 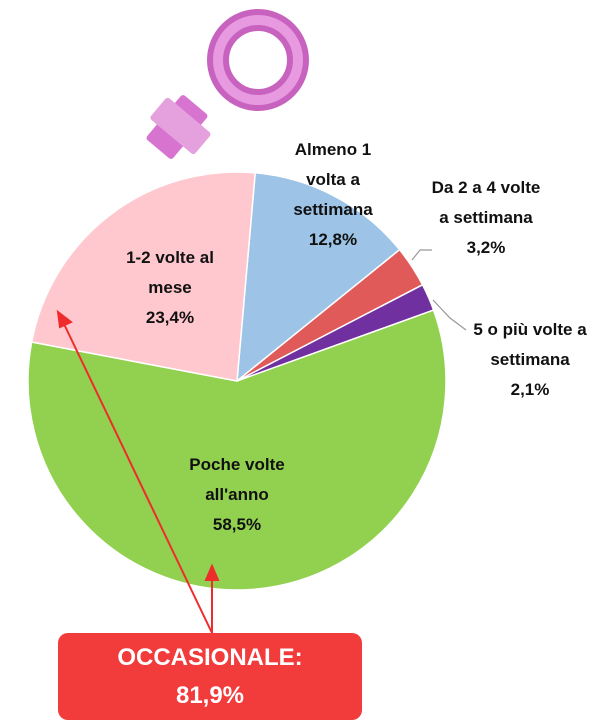 I want to click on value-label: 58,5%, so click(x=237, y=524).